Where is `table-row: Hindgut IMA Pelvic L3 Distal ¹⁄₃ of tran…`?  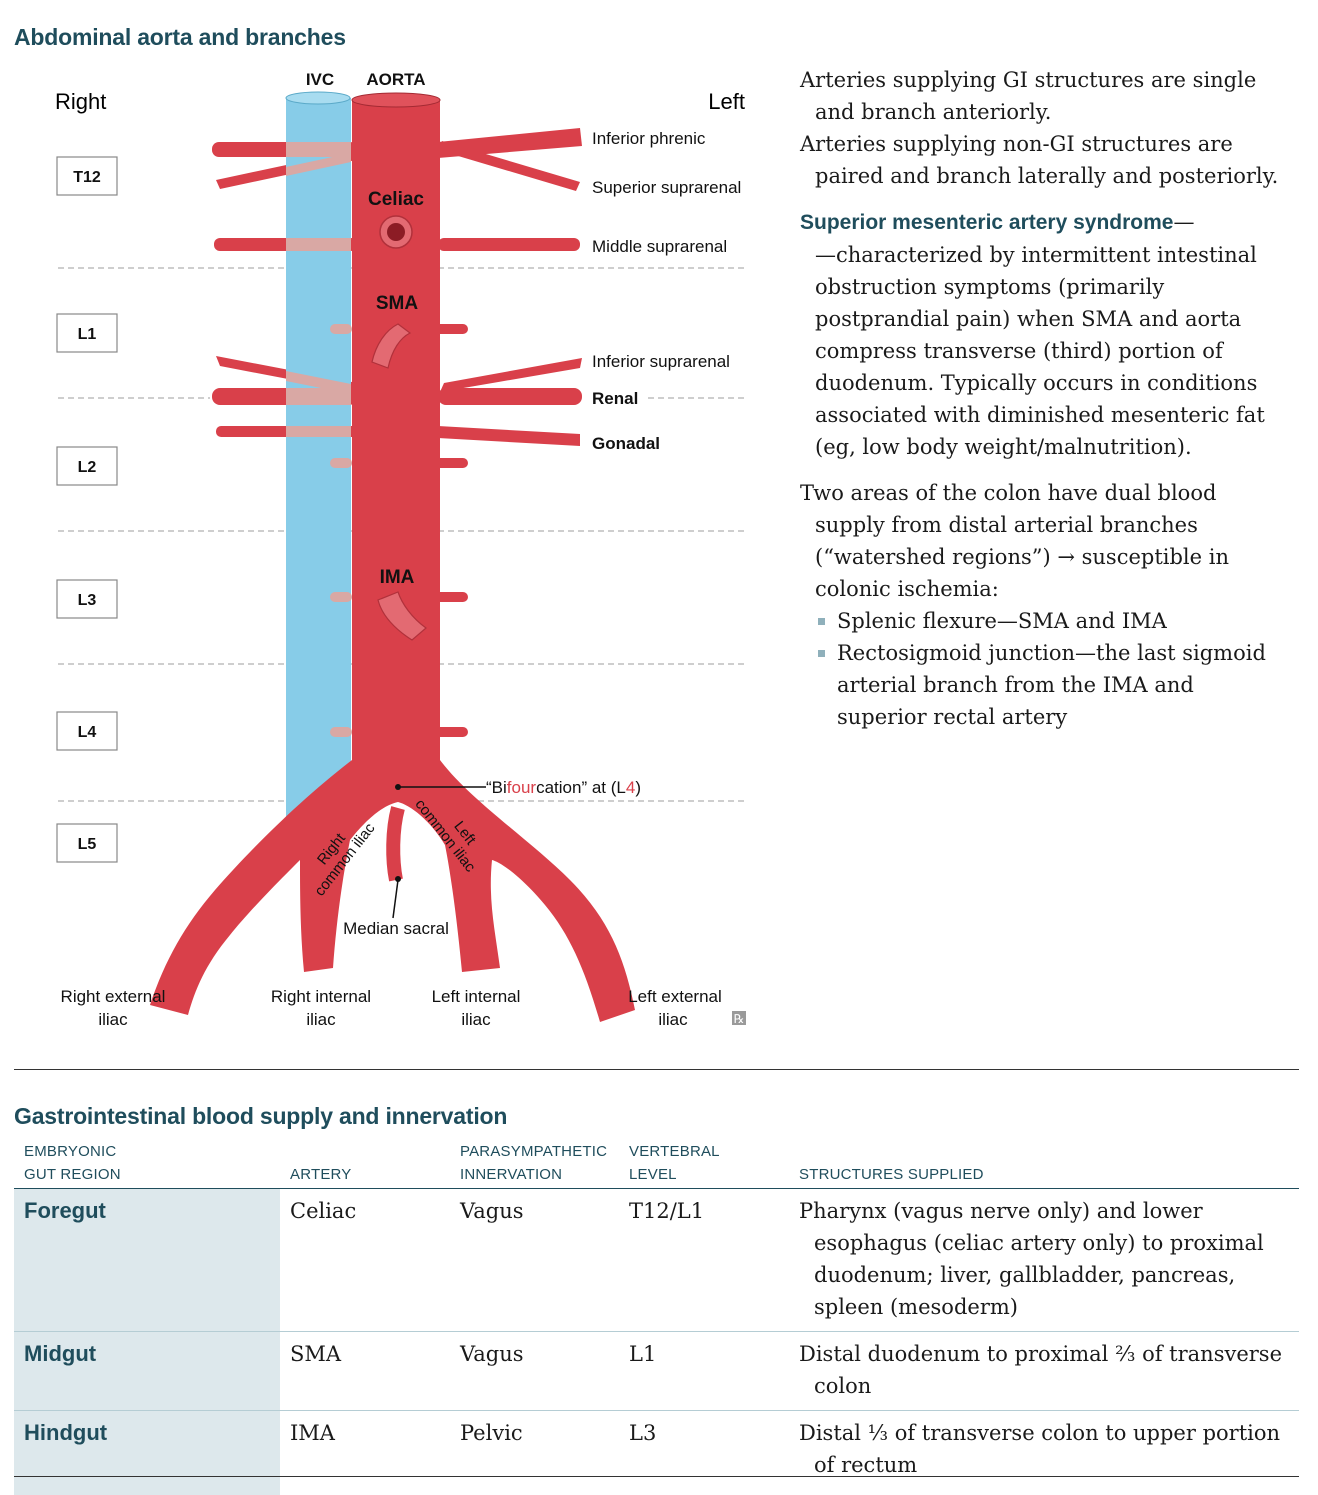 table-row: Hindgut IMA Pelvic L3 Distal ¹⁄₃ of tran… is located at coordinates (656, 1453).